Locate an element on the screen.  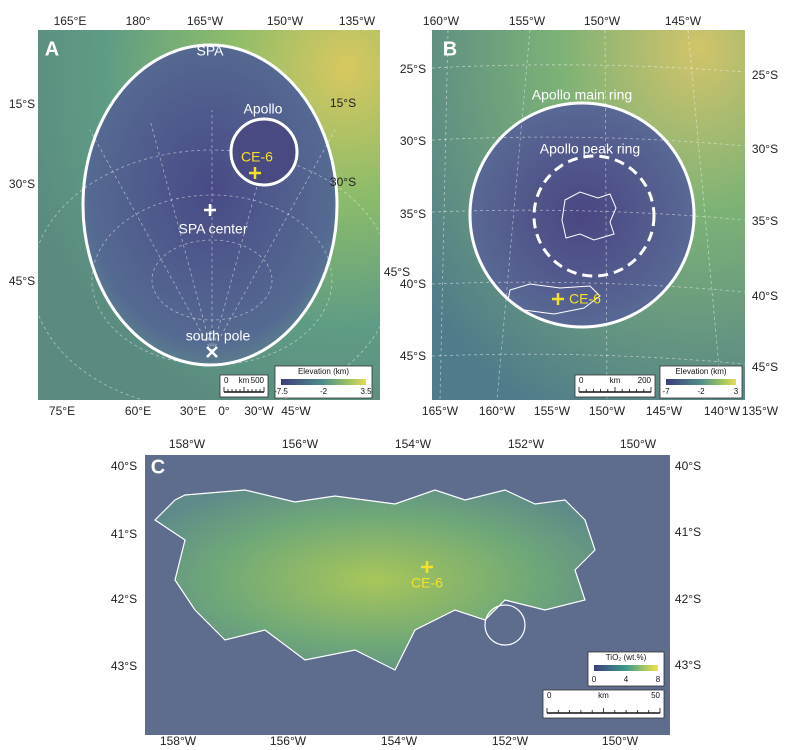
top-coordinate-label: 165°E is located at coordinates (70, 21).